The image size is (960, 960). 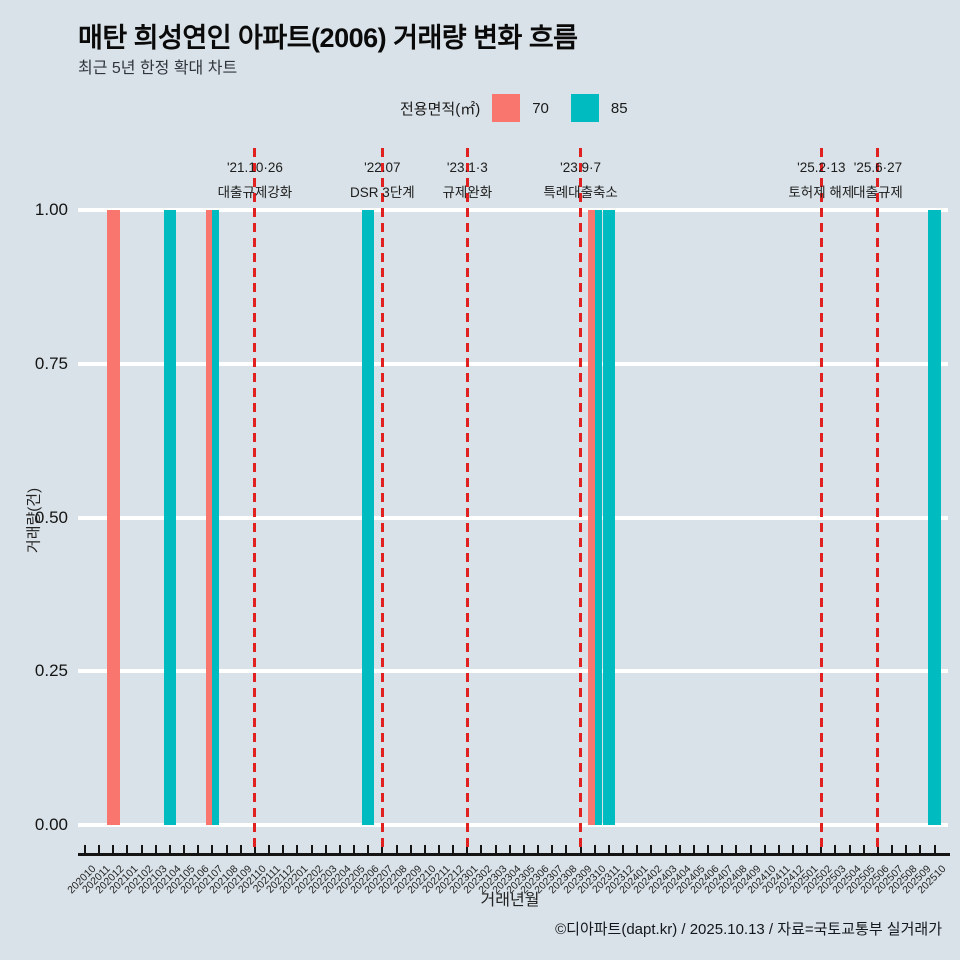 I want to click on gridline-y-0.25, so click(x=513, y=671).